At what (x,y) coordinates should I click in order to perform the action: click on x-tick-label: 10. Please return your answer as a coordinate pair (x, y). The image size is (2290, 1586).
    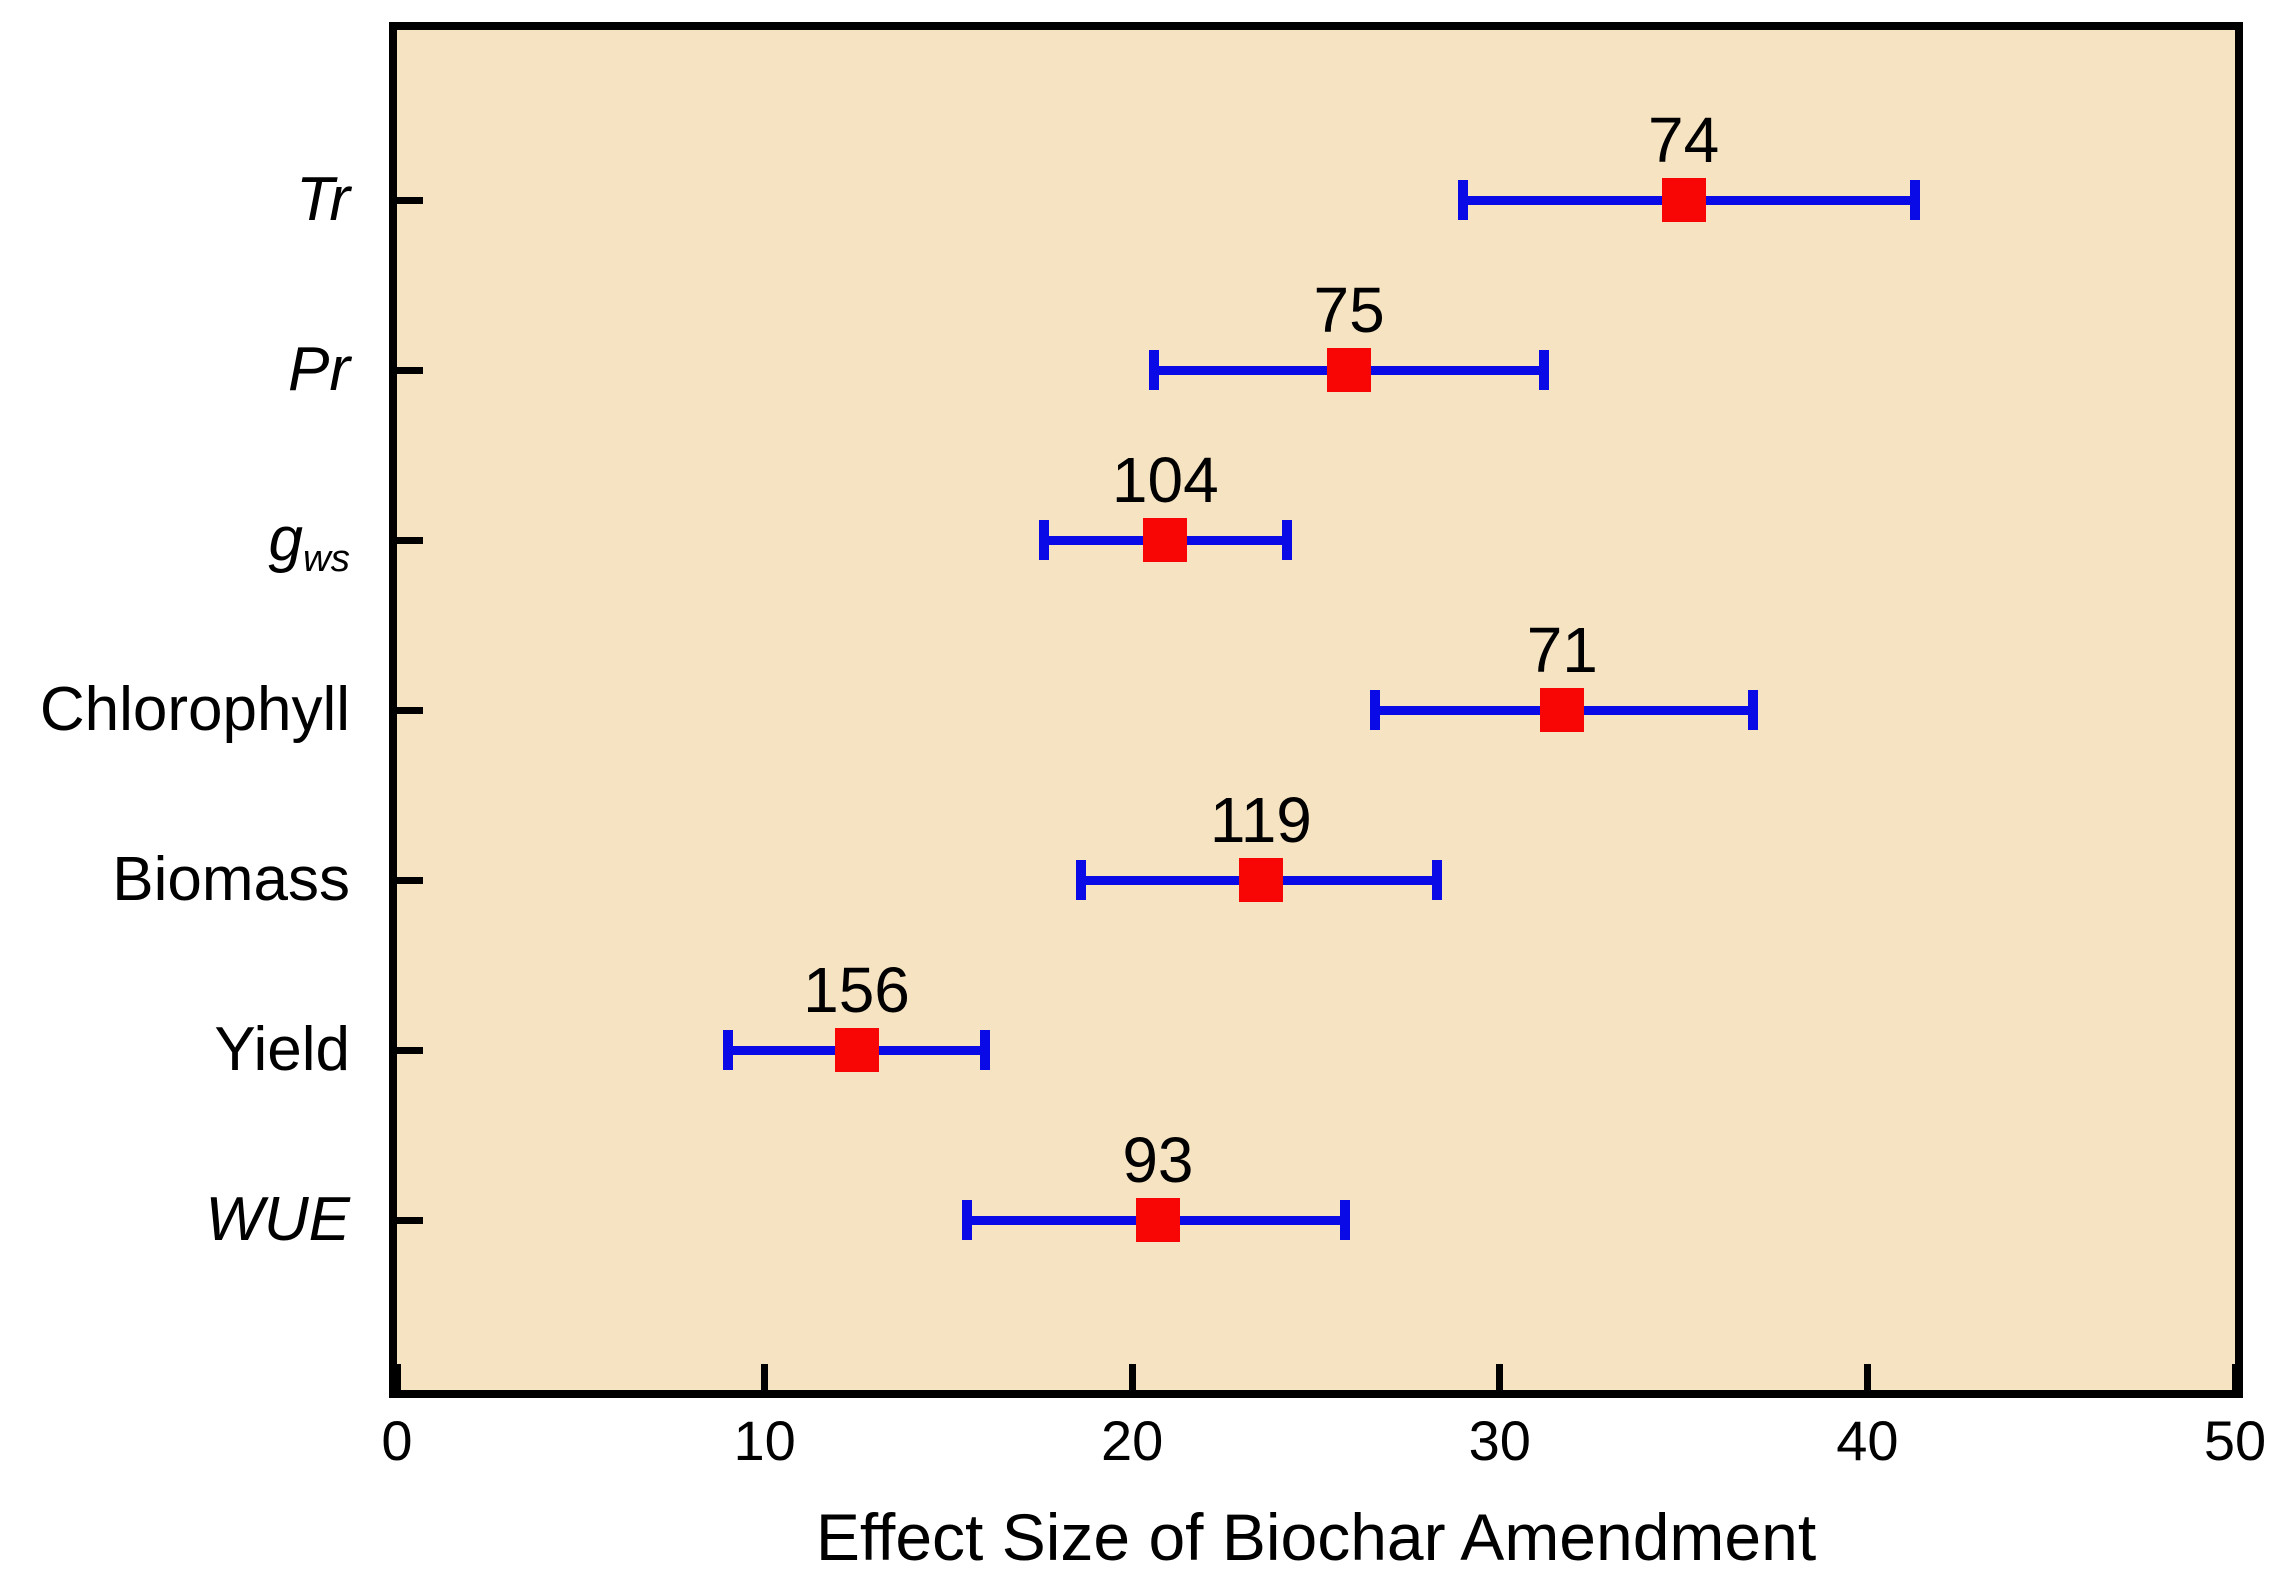
    Looking at the image, I should click on (764, 1440).